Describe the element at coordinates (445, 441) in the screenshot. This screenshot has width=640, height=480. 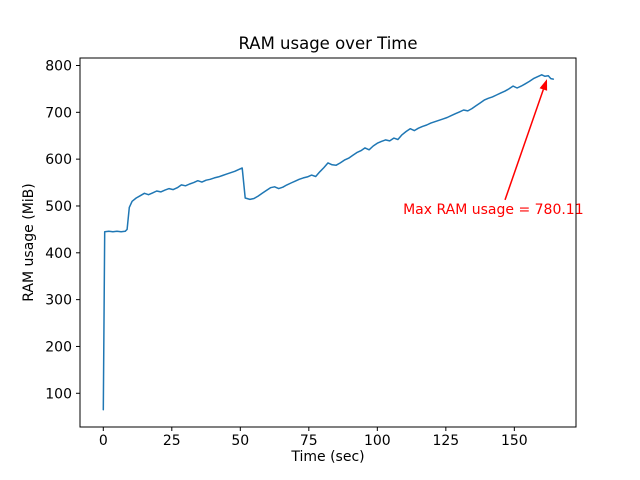
I see `x-tick-label: 125` at that location.